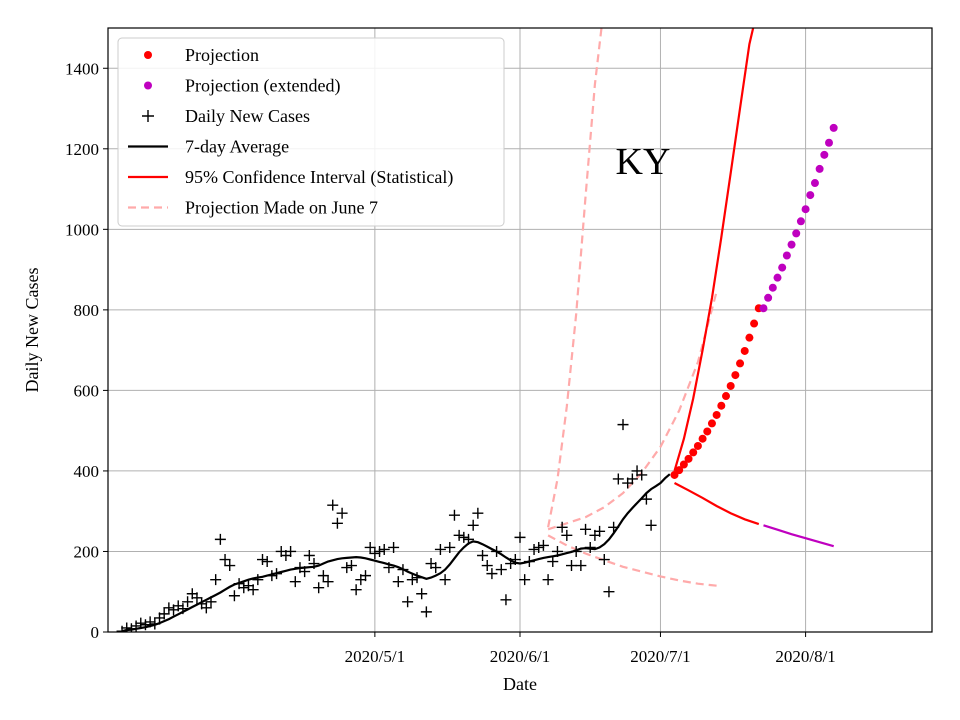  What do you see at coordinates (805, 656) in the screenshot?
I see `x-tick-label: 2020/8/1` at bounding box center [805, 656].